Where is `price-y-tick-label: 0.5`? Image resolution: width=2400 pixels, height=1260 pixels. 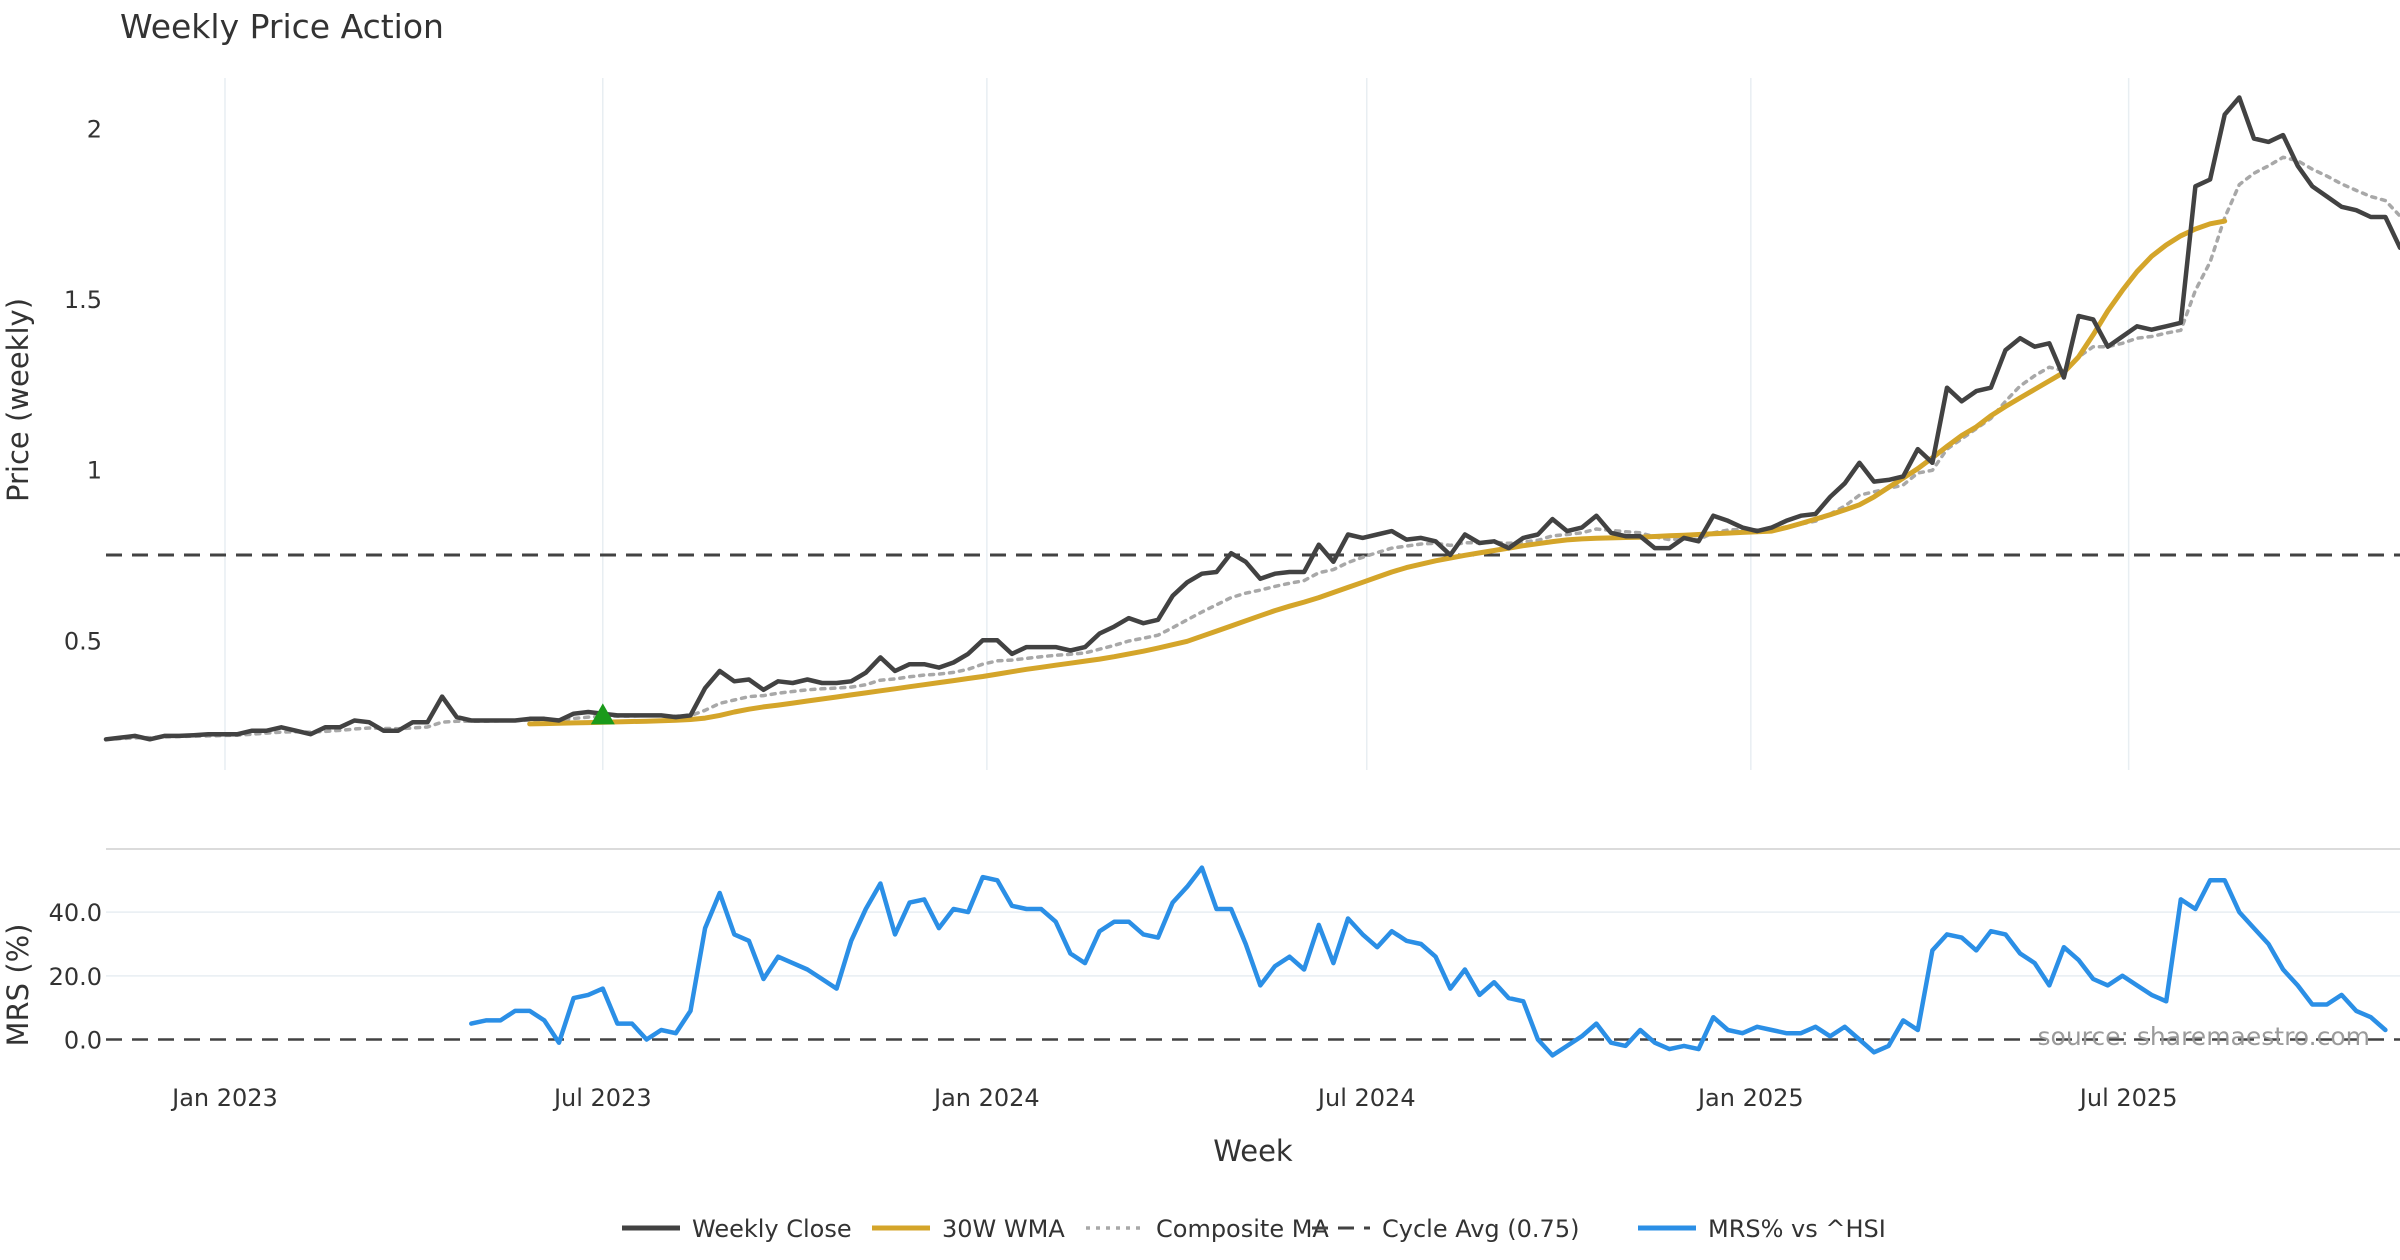 price-y-tick-label: 0.5 is located at coordinates (83, 641).